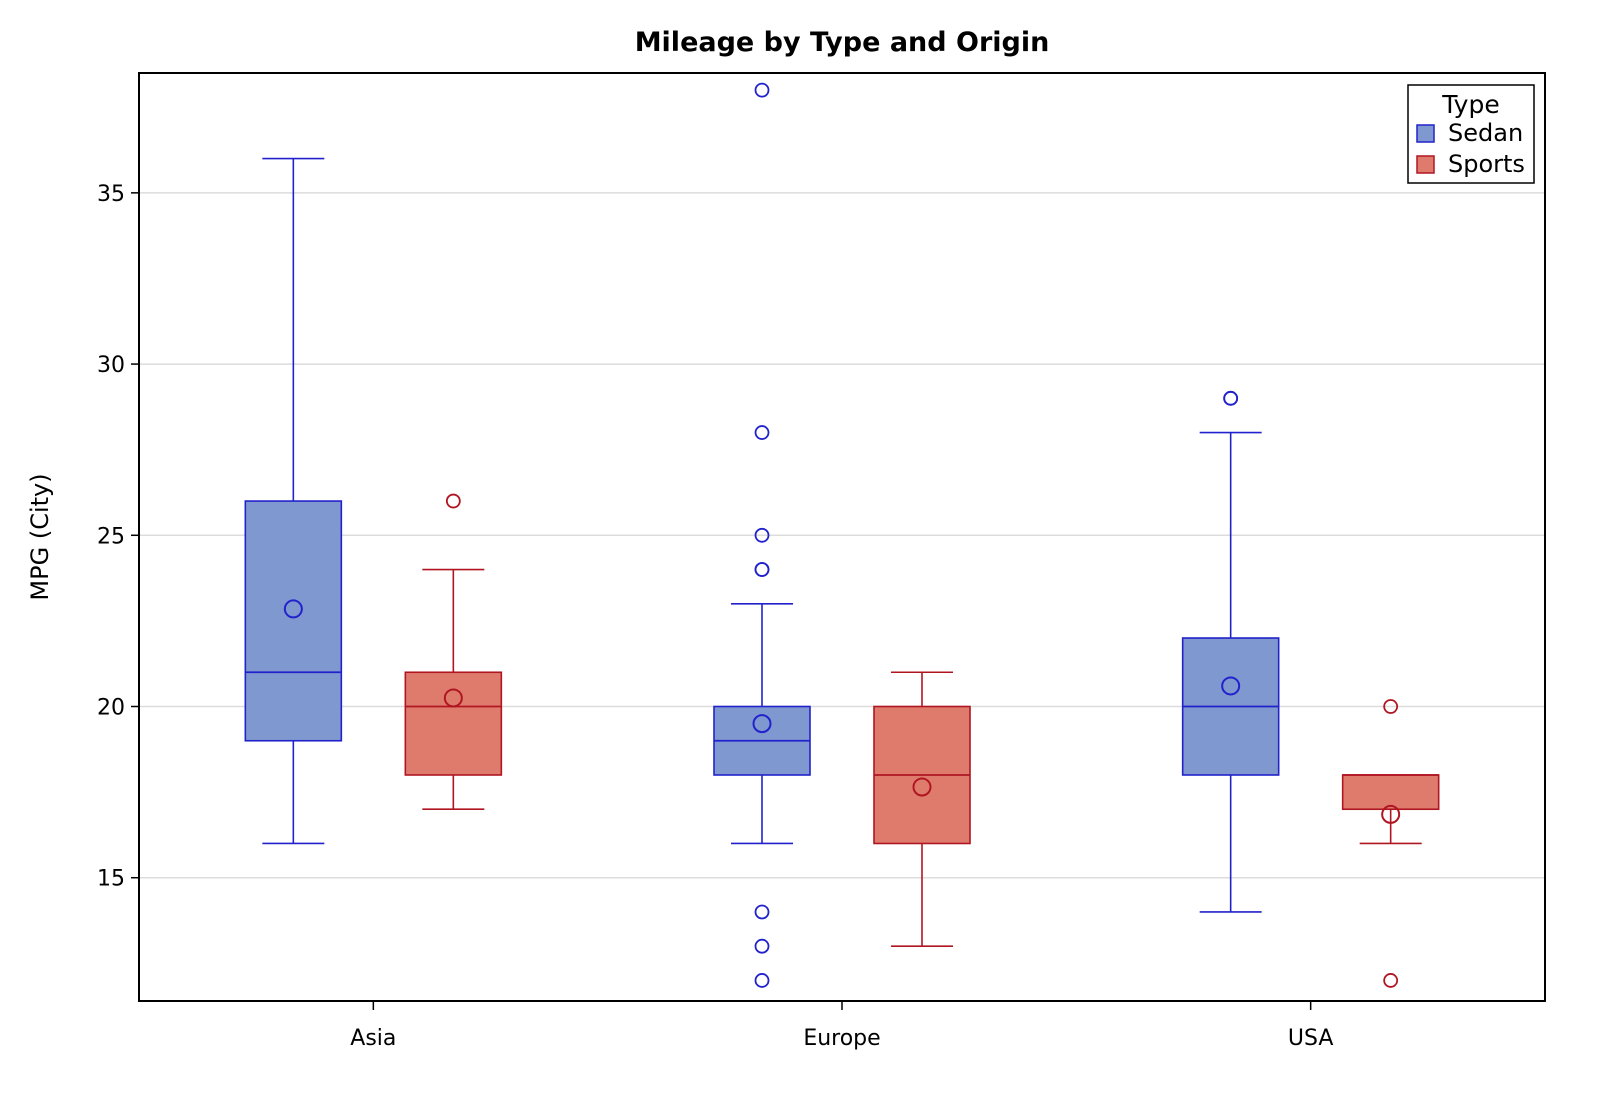 The image size is (1600, 1100). What do you see at coordinates (1311, 1038) in the screenshot?
I see `x-tick-label: USA` at bounding box center [1311, 1038].